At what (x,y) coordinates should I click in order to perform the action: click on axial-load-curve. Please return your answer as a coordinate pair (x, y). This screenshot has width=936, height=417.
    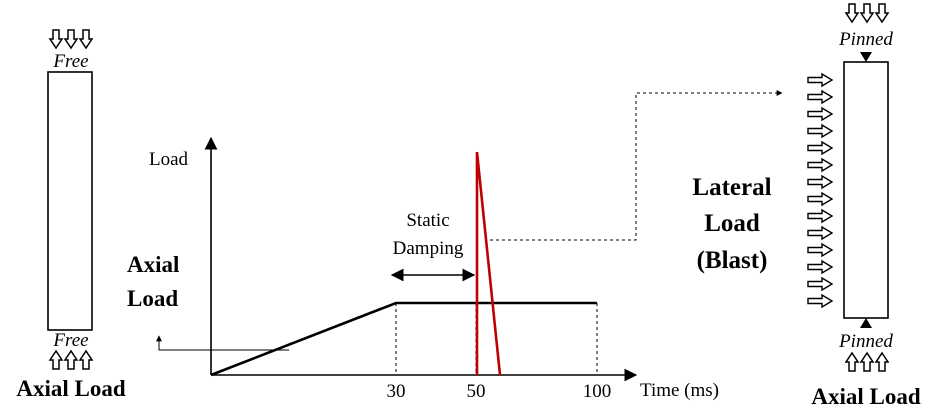
    Looking at the image, I should click on (403, 339).